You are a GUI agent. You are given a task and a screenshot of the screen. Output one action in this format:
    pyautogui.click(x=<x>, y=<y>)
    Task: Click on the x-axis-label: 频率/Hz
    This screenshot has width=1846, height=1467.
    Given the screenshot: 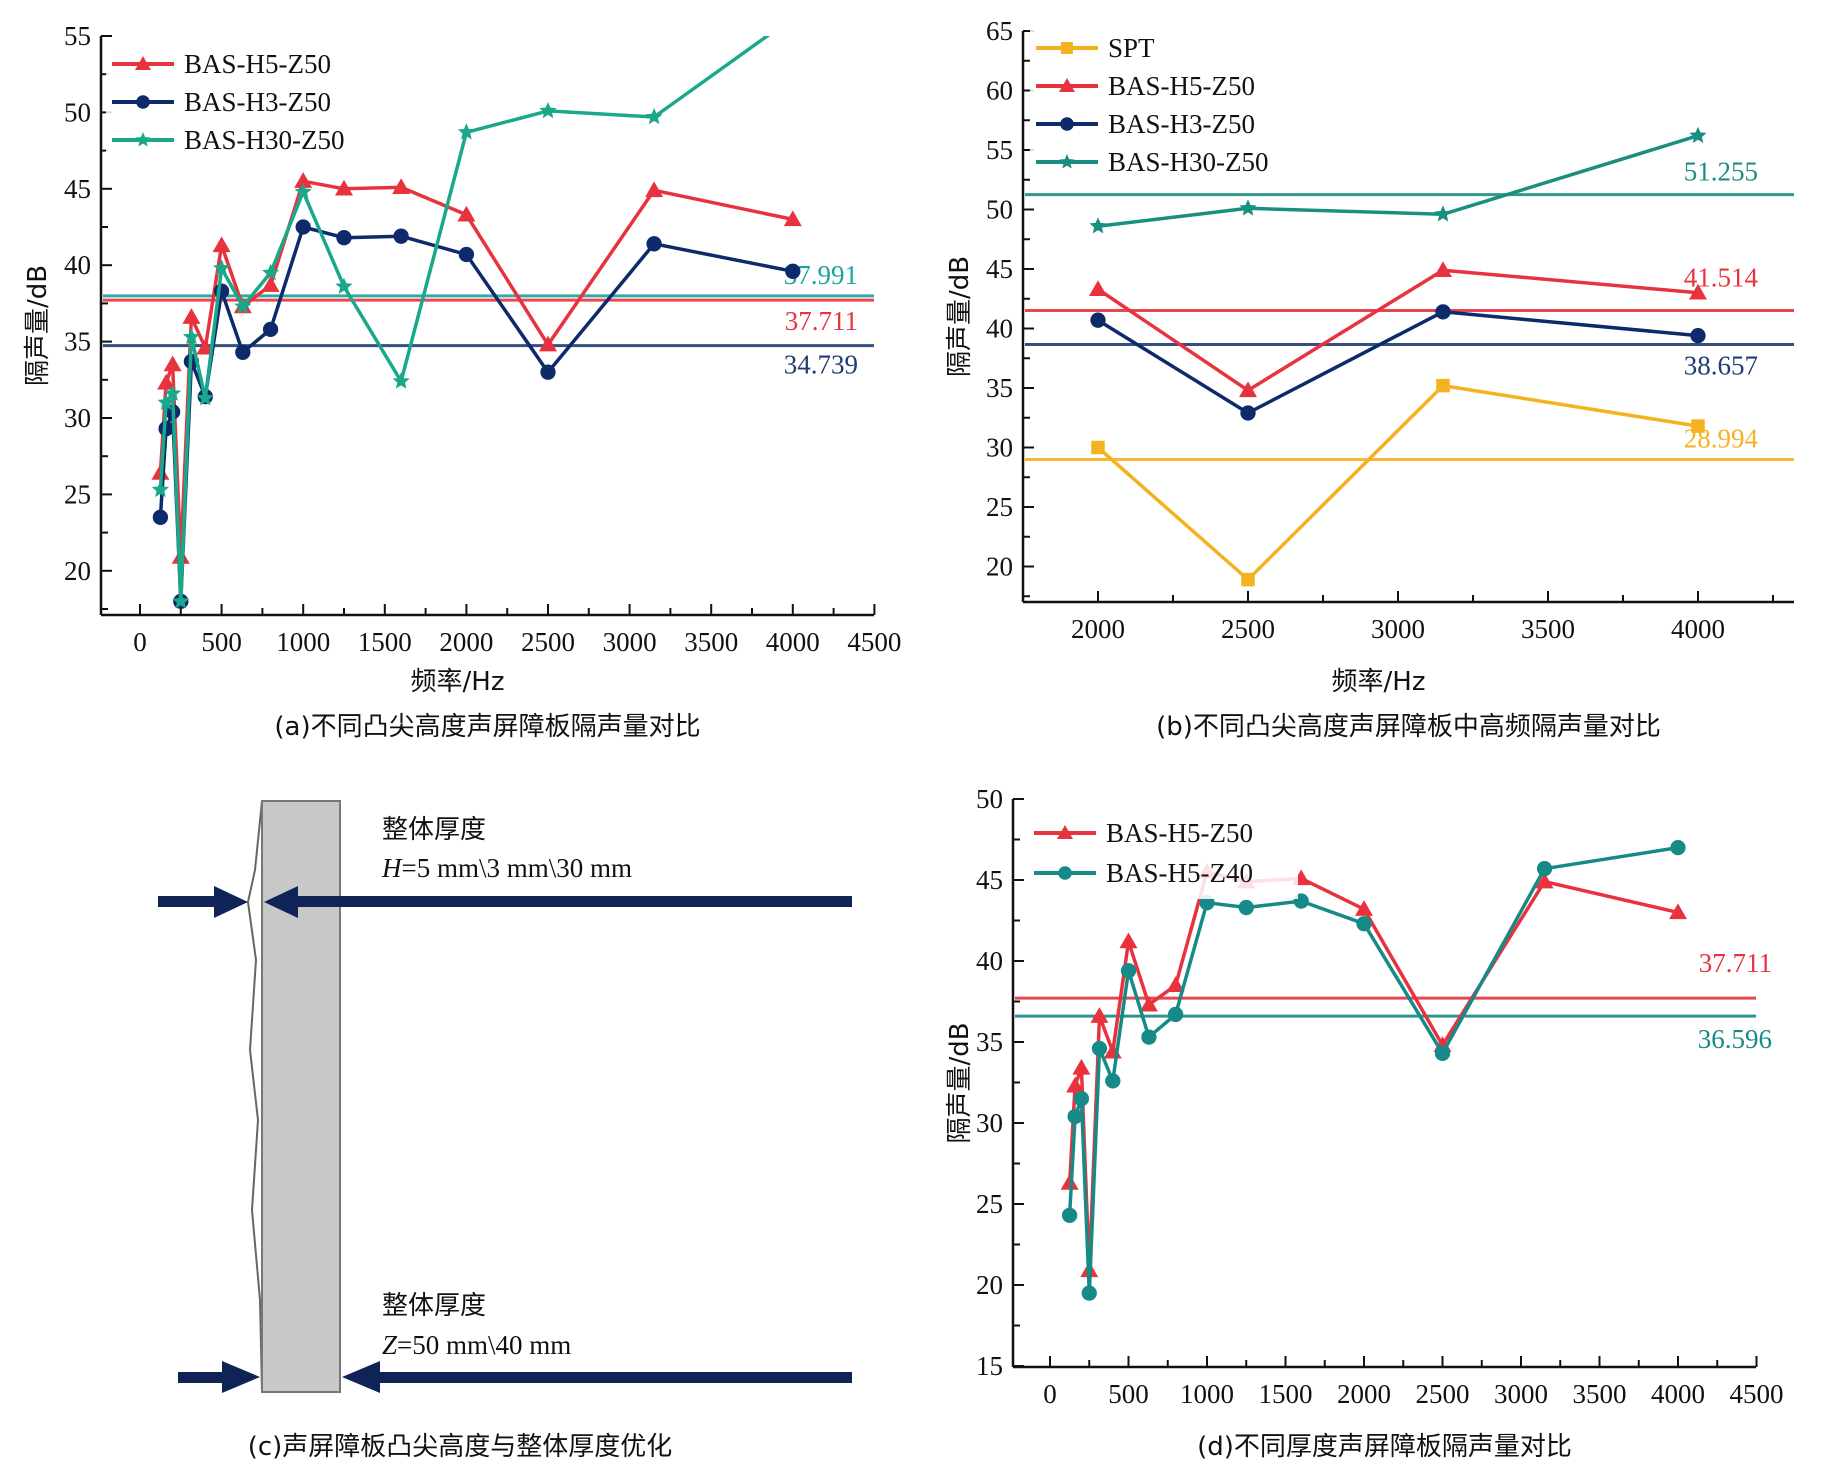 What is the action you would take?
    pyautogui.click(x=458, y=682)
    